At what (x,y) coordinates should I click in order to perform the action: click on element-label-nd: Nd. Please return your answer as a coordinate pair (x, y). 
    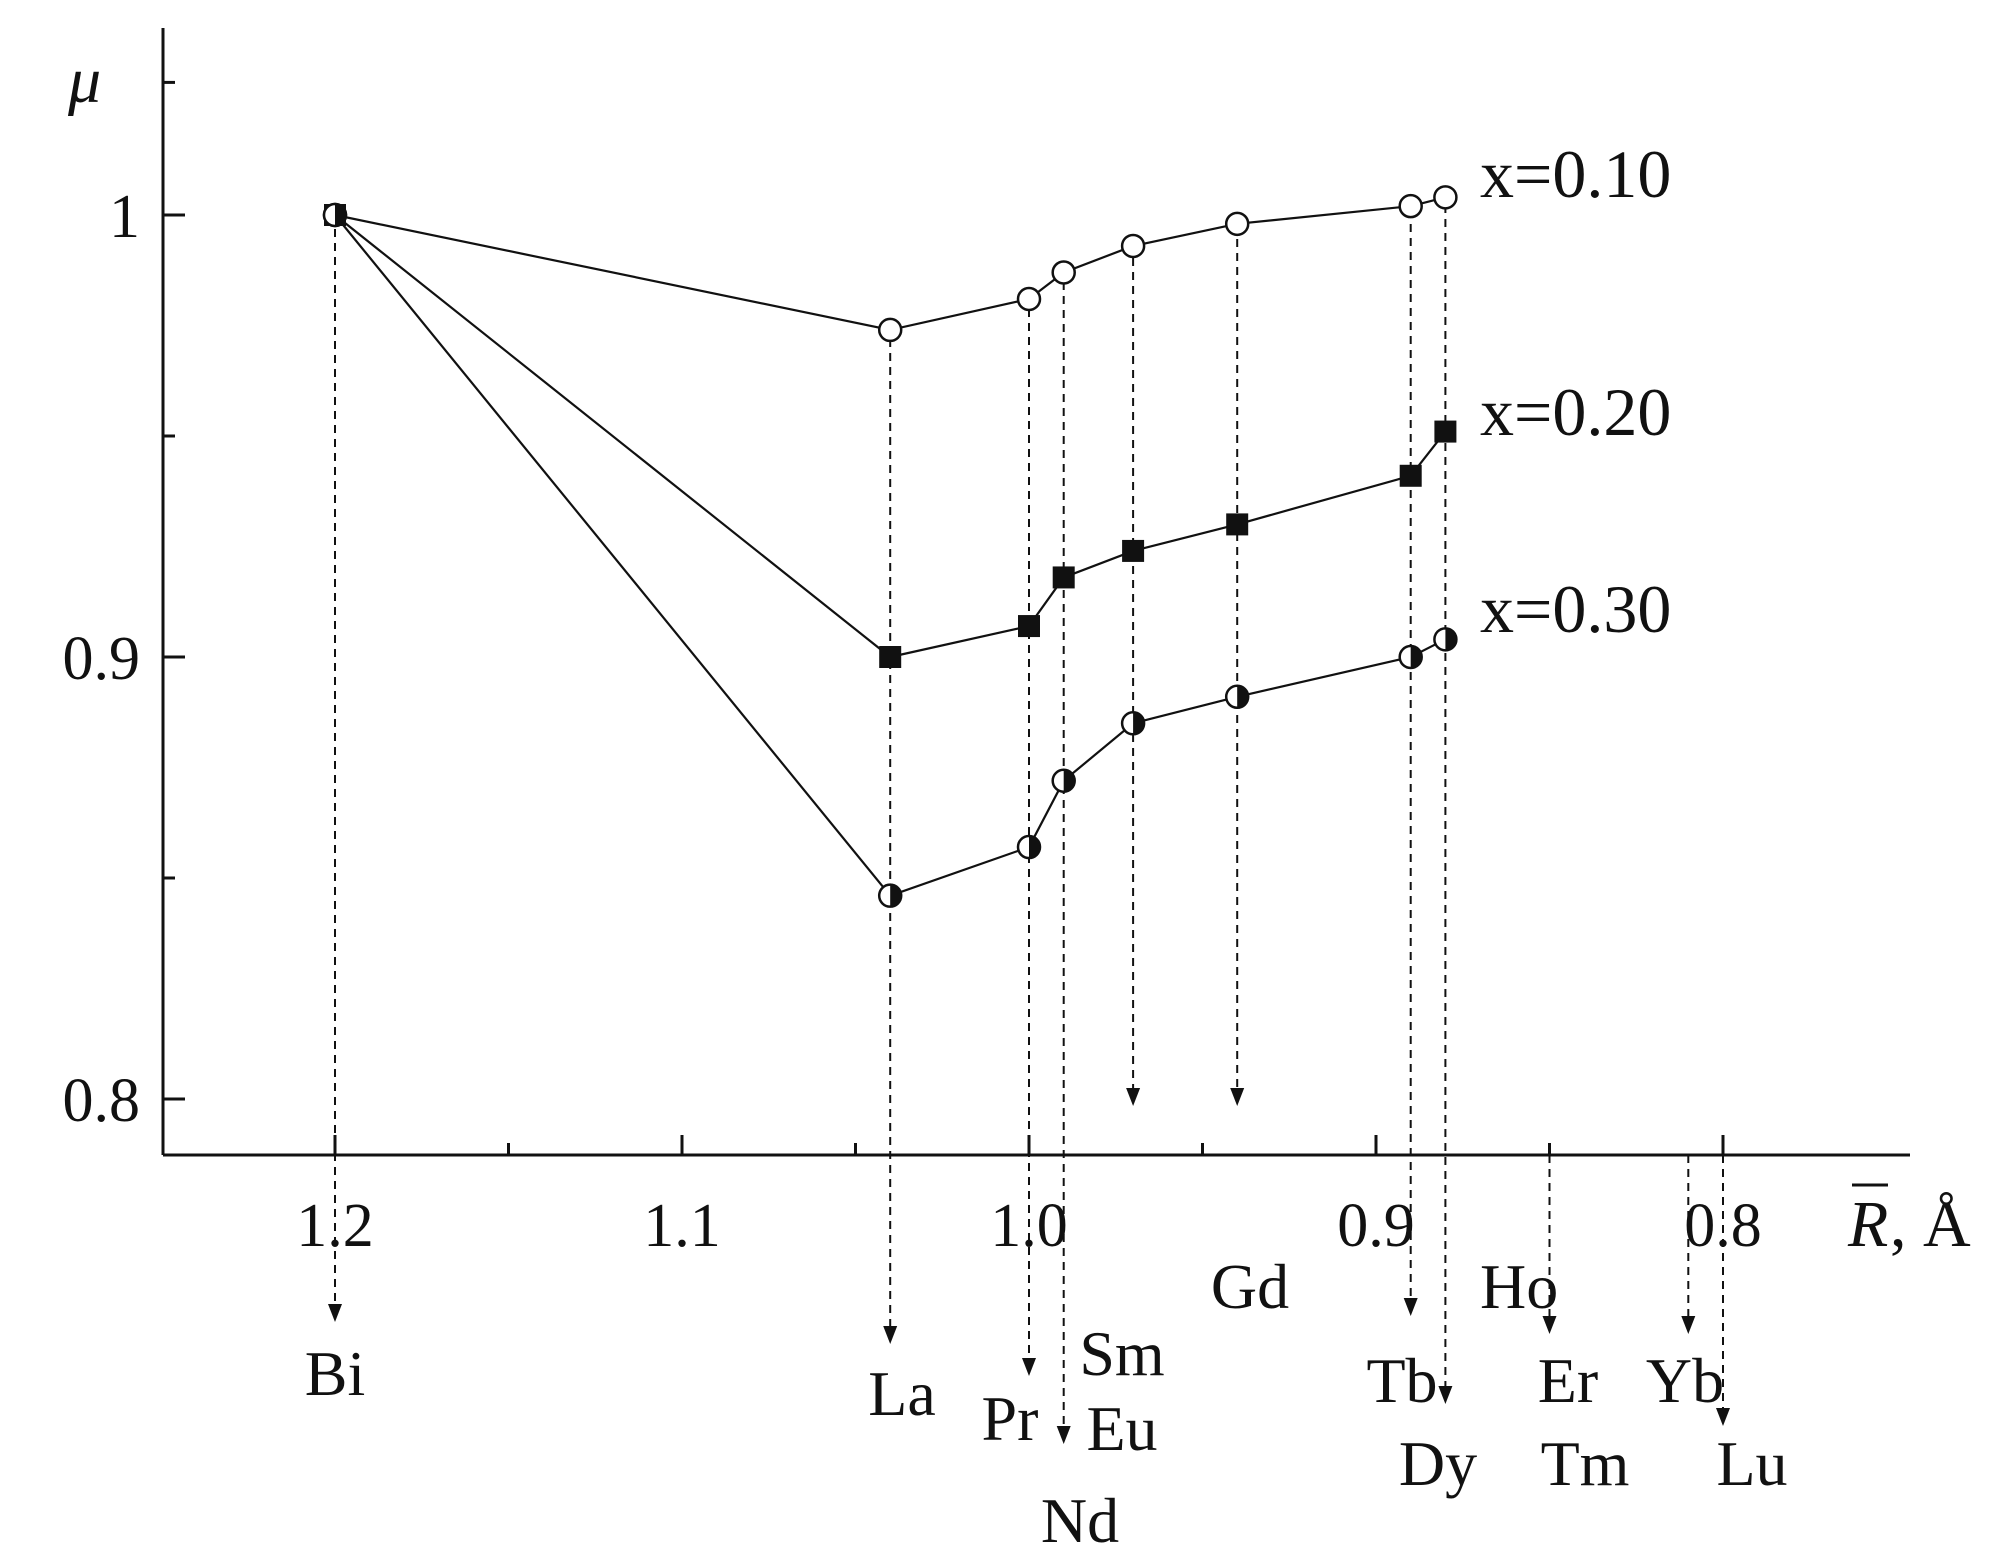
    Looking at the image, I should click on (1080, 1520).